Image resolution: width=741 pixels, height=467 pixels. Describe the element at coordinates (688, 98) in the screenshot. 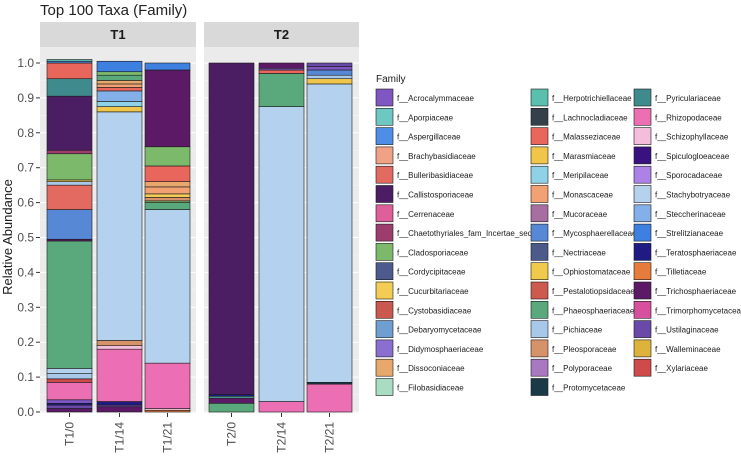

I see `legend-label: f__Pyriculariaceae` at that location.